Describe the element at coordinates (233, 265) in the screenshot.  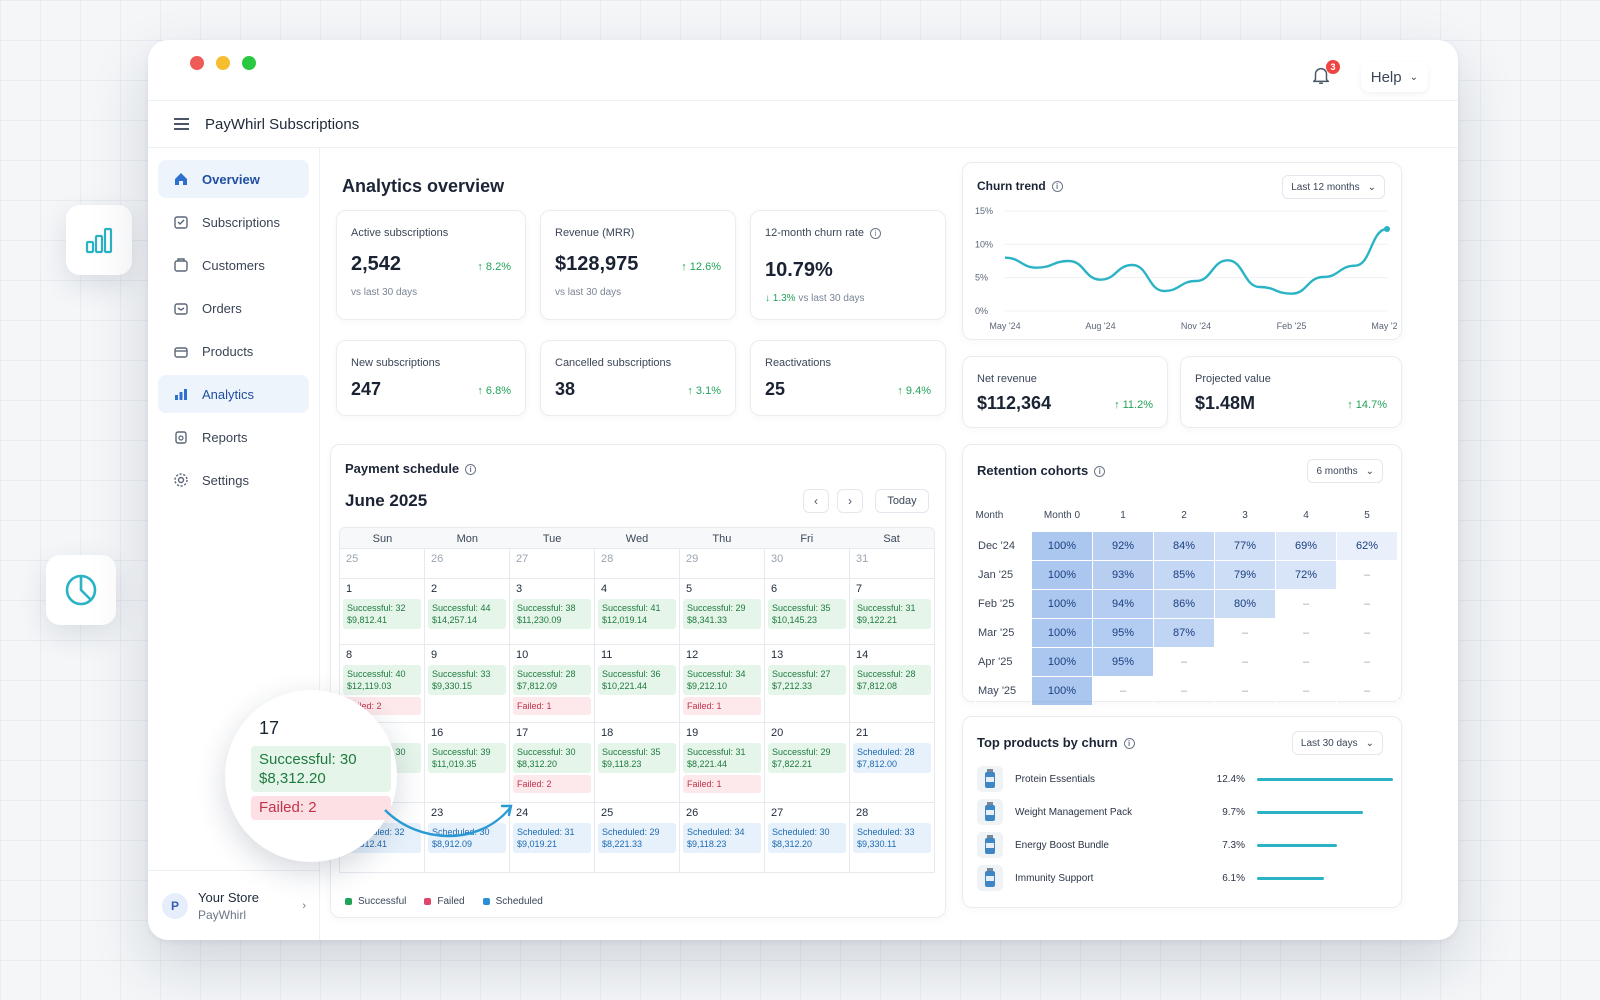
I see `sidebar-item-customers: Customers` at that location.